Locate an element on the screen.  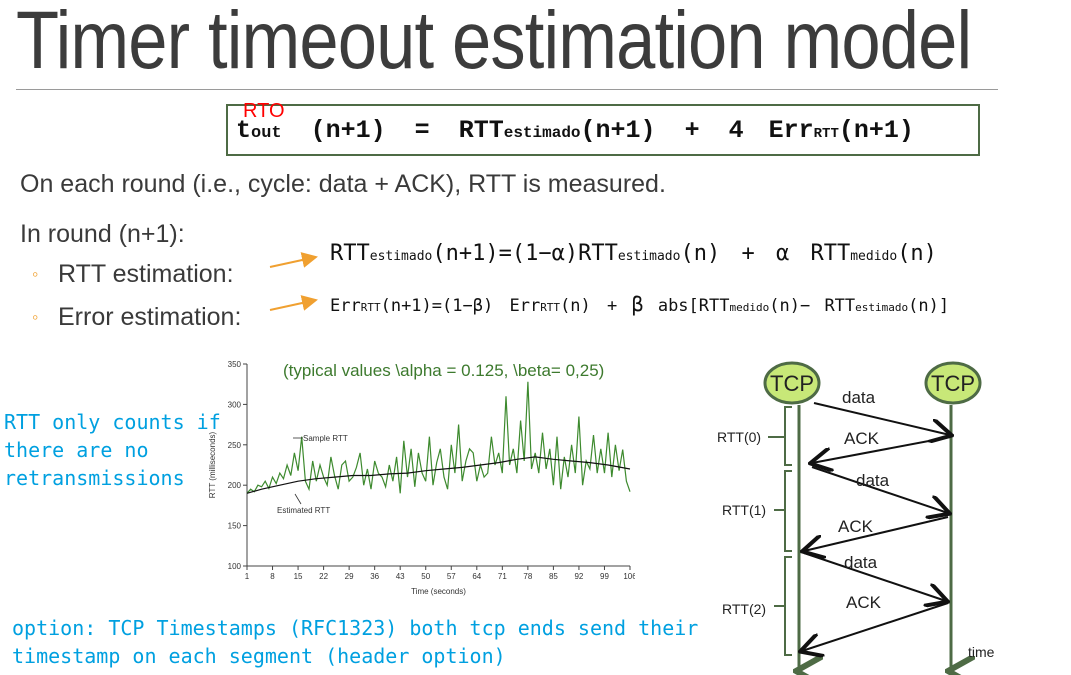
bullet-error-estimation: Error estimation: is located at coordinates (150, 317).